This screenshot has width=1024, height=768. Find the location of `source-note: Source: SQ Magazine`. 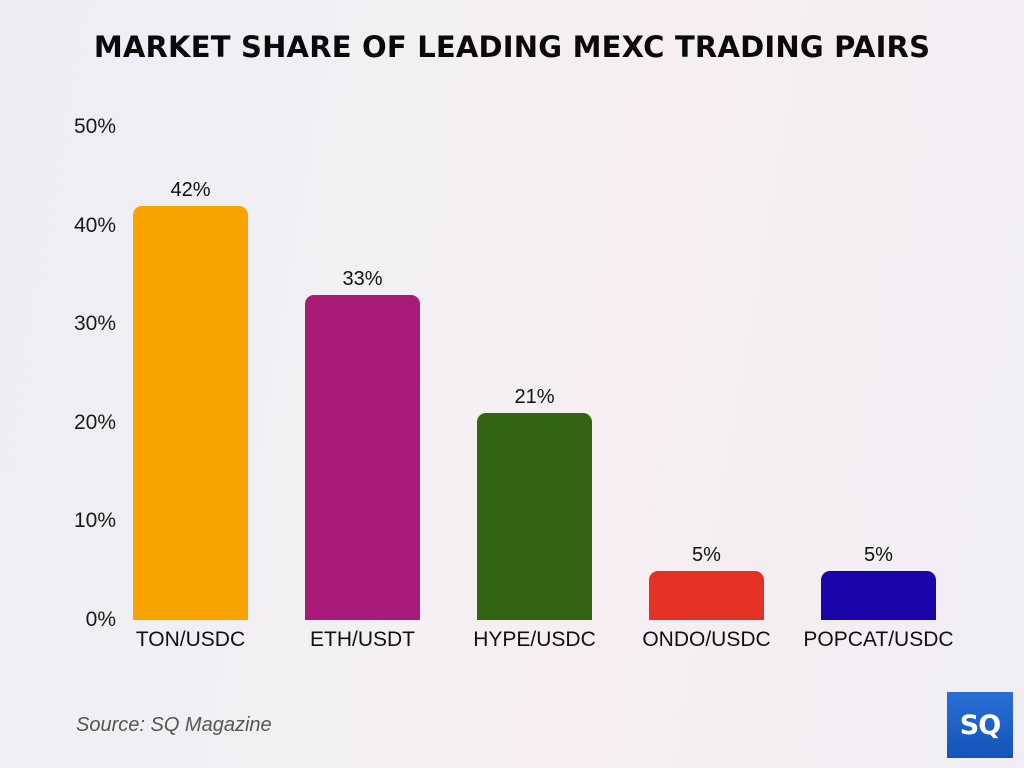

source-note: Source: SQ Magazine is located at coordinates (174, 725).